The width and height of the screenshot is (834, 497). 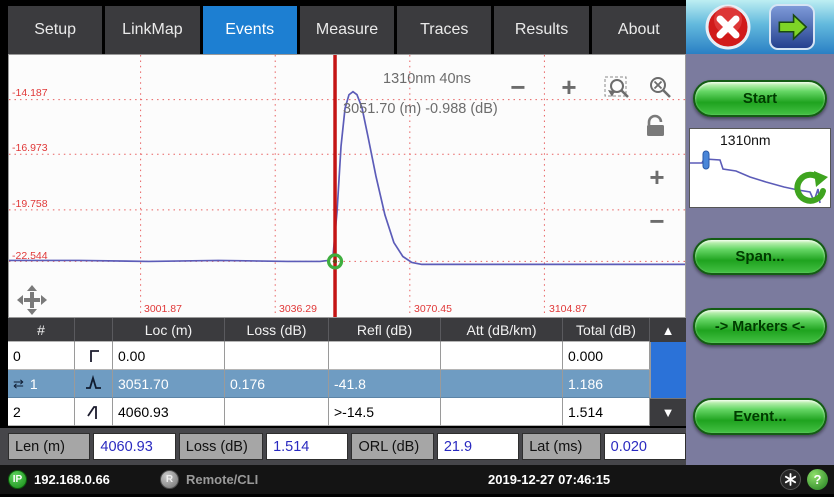 I want to click on header-loss: Loss (dB), so click(x=277, y=330).